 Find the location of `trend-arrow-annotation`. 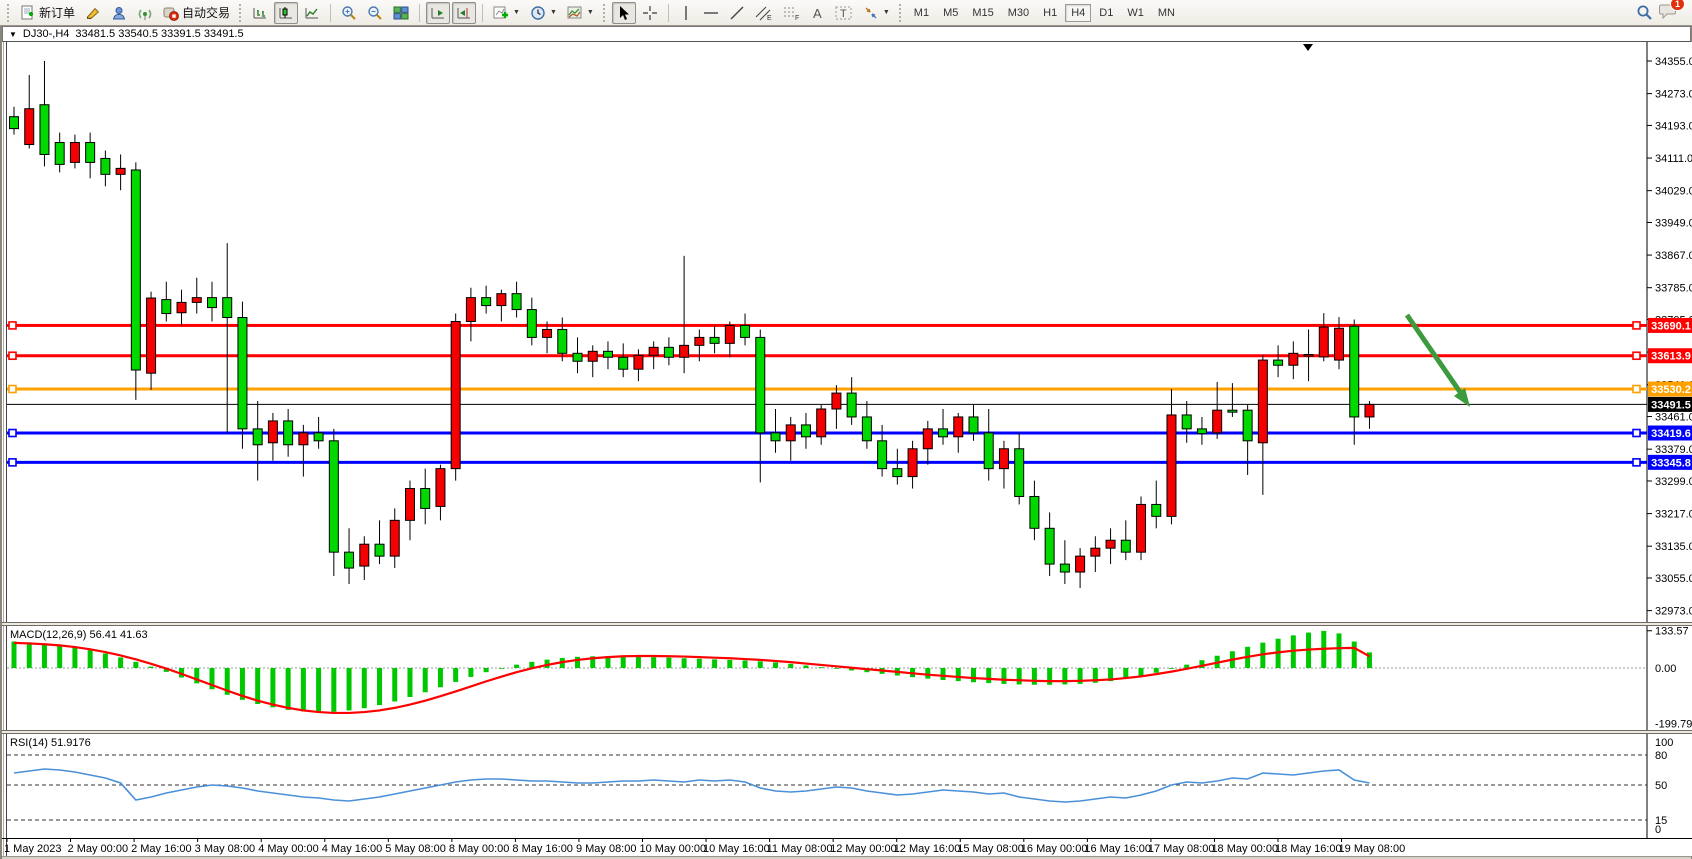

trend-arrow-annotation is located at coordinates (1437, 360).